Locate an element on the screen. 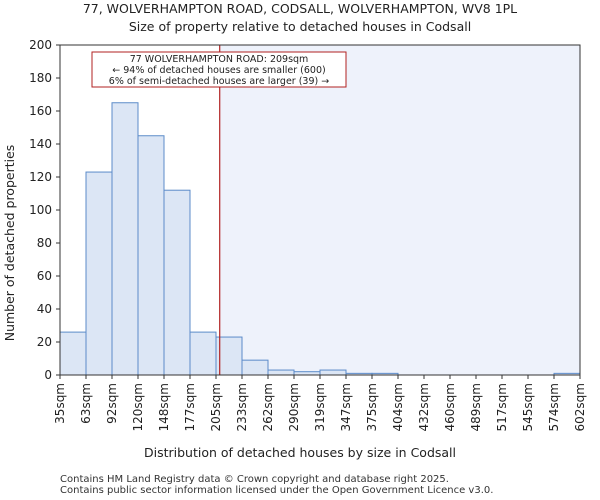  x-tick-label: 602sqm is located at coordinates (580, 407).